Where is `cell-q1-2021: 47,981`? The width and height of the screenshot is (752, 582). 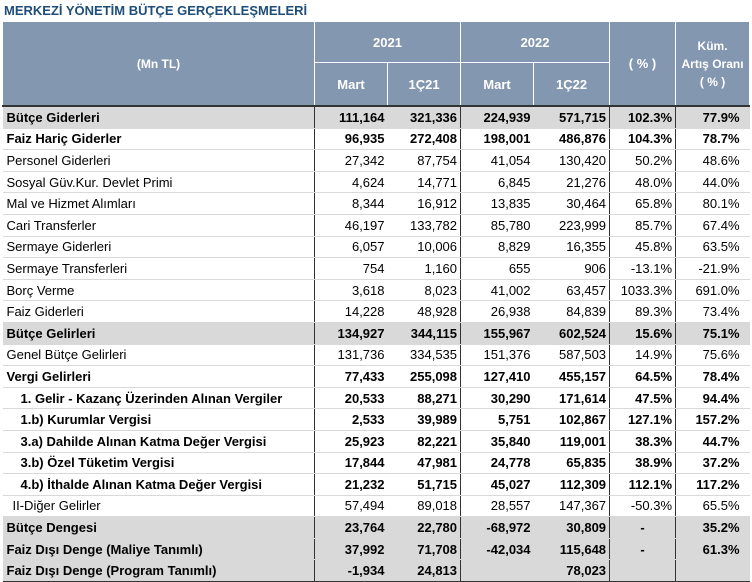 cell-q1-2021: 47,981 is located at coordinates (424, 463).